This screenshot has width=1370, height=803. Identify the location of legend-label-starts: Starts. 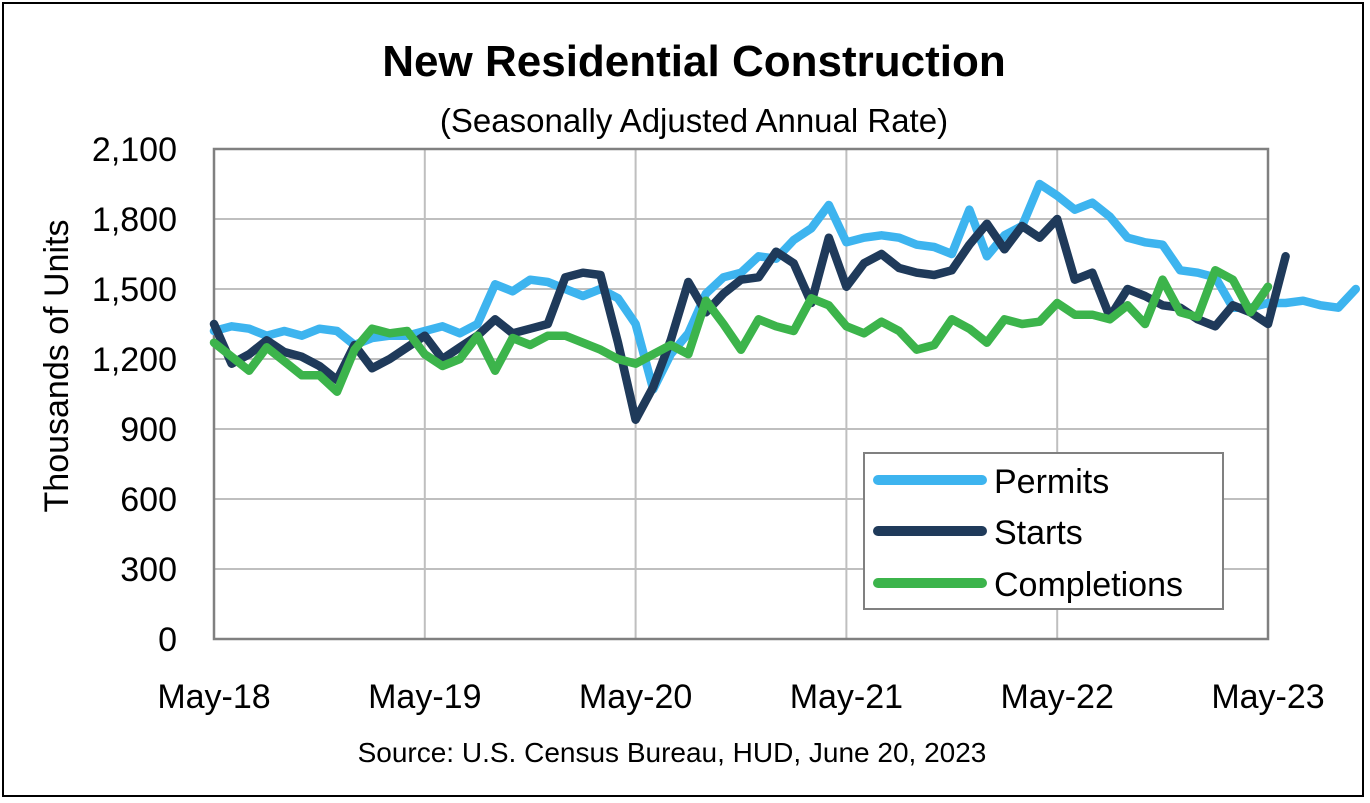
(1038, 533).